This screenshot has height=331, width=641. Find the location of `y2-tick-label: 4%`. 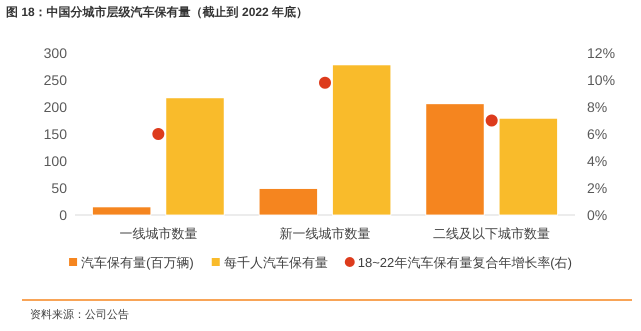

y2-tick-label: 4% is located at coordinates (597, 161).